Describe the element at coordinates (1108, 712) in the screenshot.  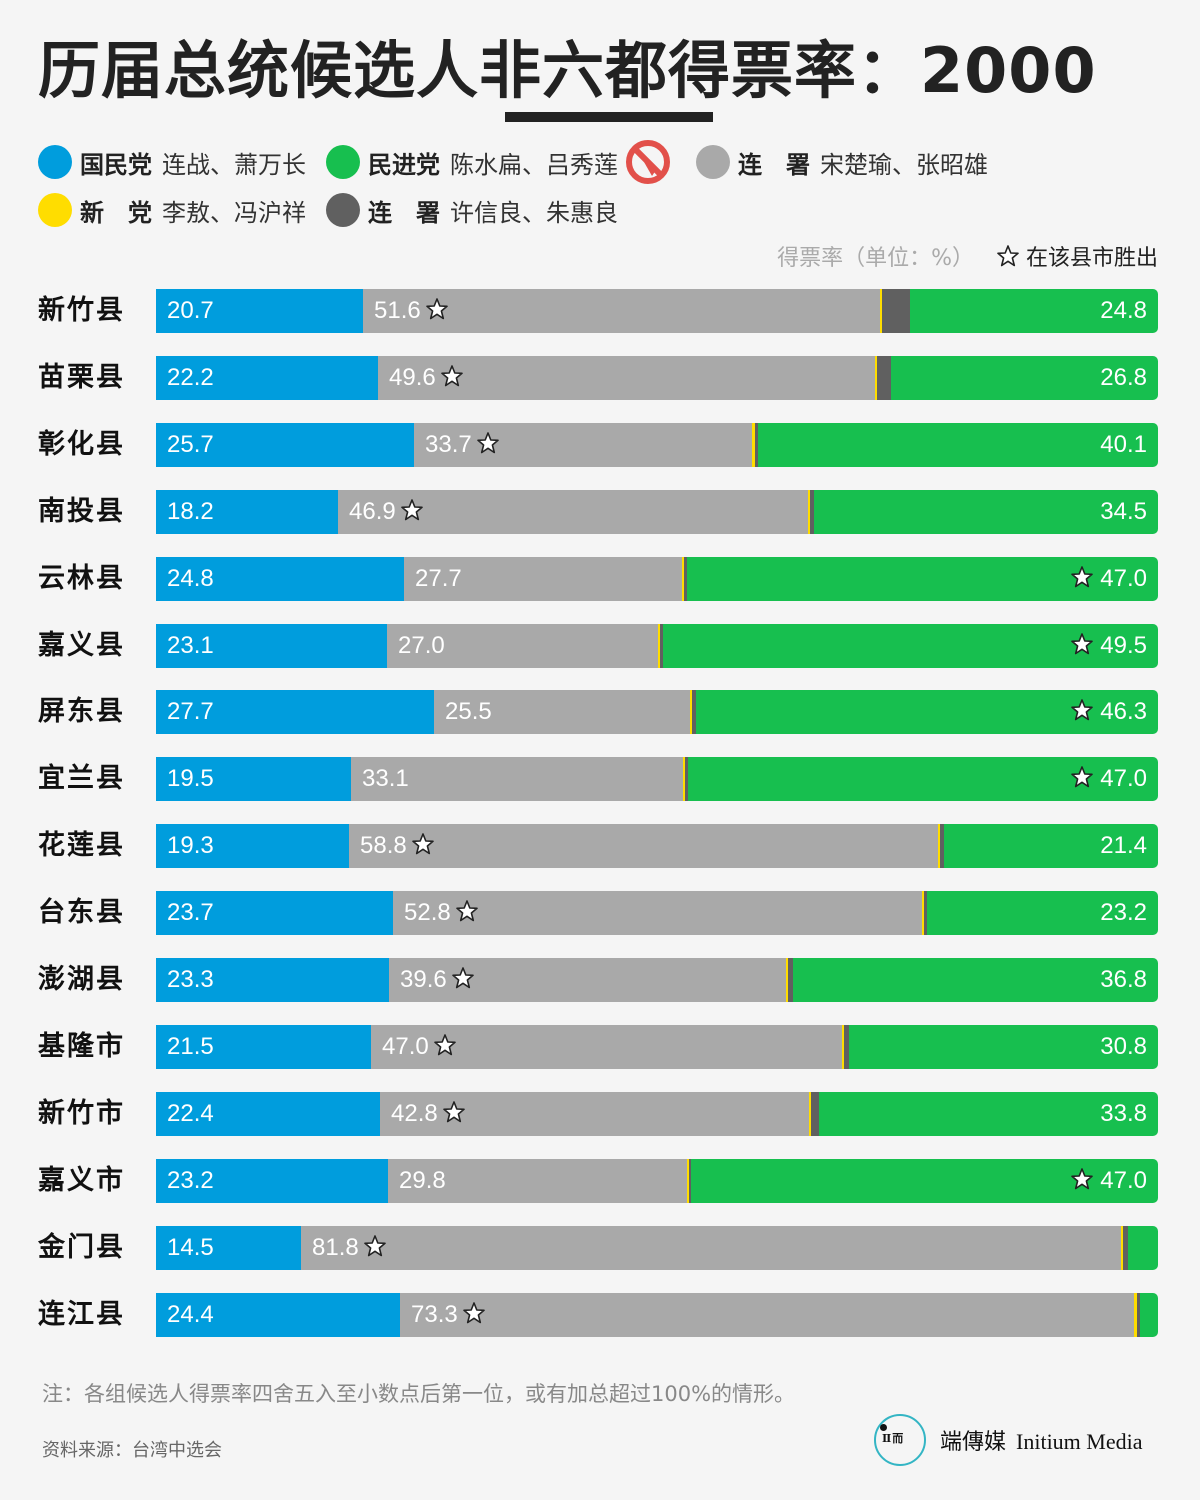
I see `dpp-value: 46.3` at that location.